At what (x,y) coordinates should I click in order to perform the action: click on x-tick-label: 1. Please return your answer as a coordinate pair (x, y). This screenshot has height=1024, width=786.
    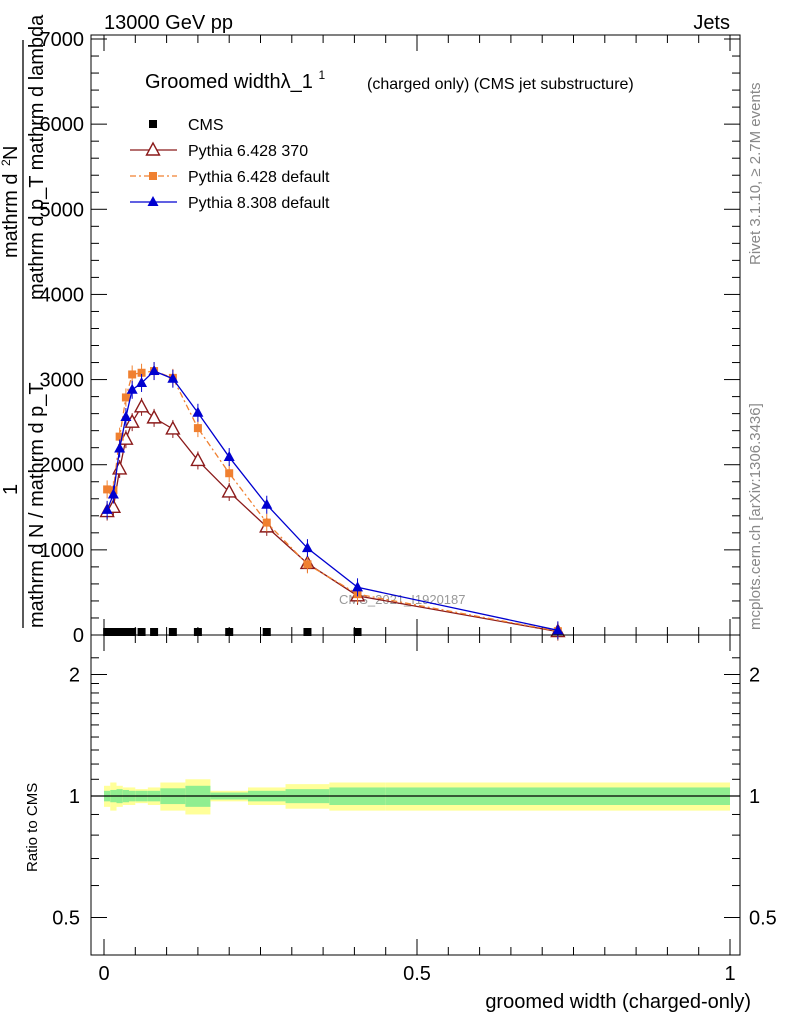
    Looking at the image, I should click on (729, 974).